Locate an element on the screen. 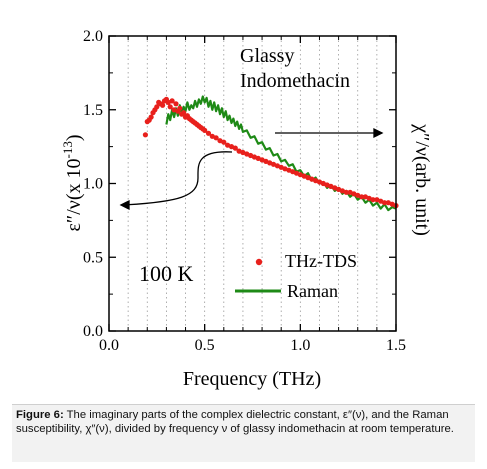  caption-label: Figure 6: is located at coordinates (40, 415).